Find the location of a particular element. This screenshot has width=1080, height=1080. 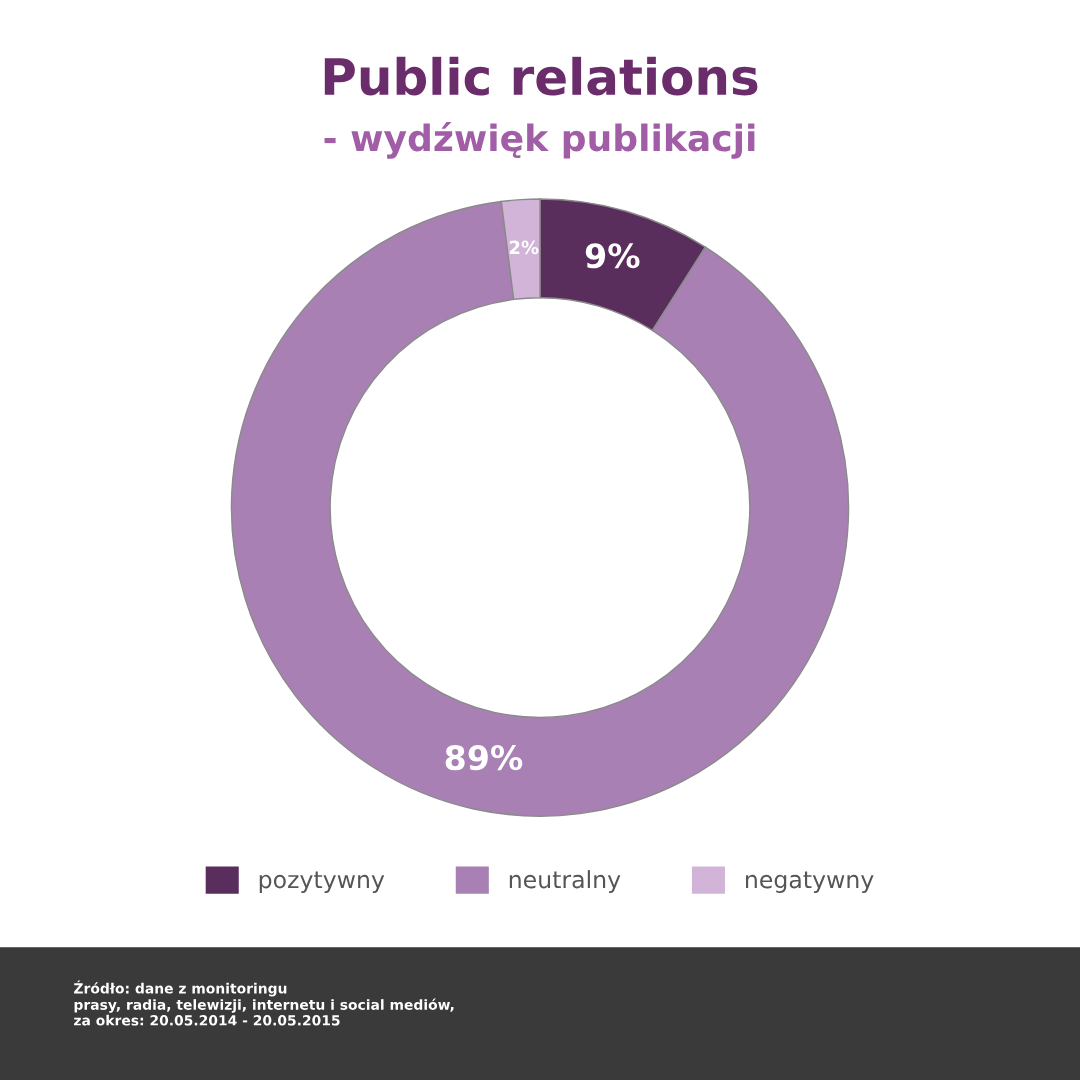

data-label: 2% is located at coordinates (524, 247).